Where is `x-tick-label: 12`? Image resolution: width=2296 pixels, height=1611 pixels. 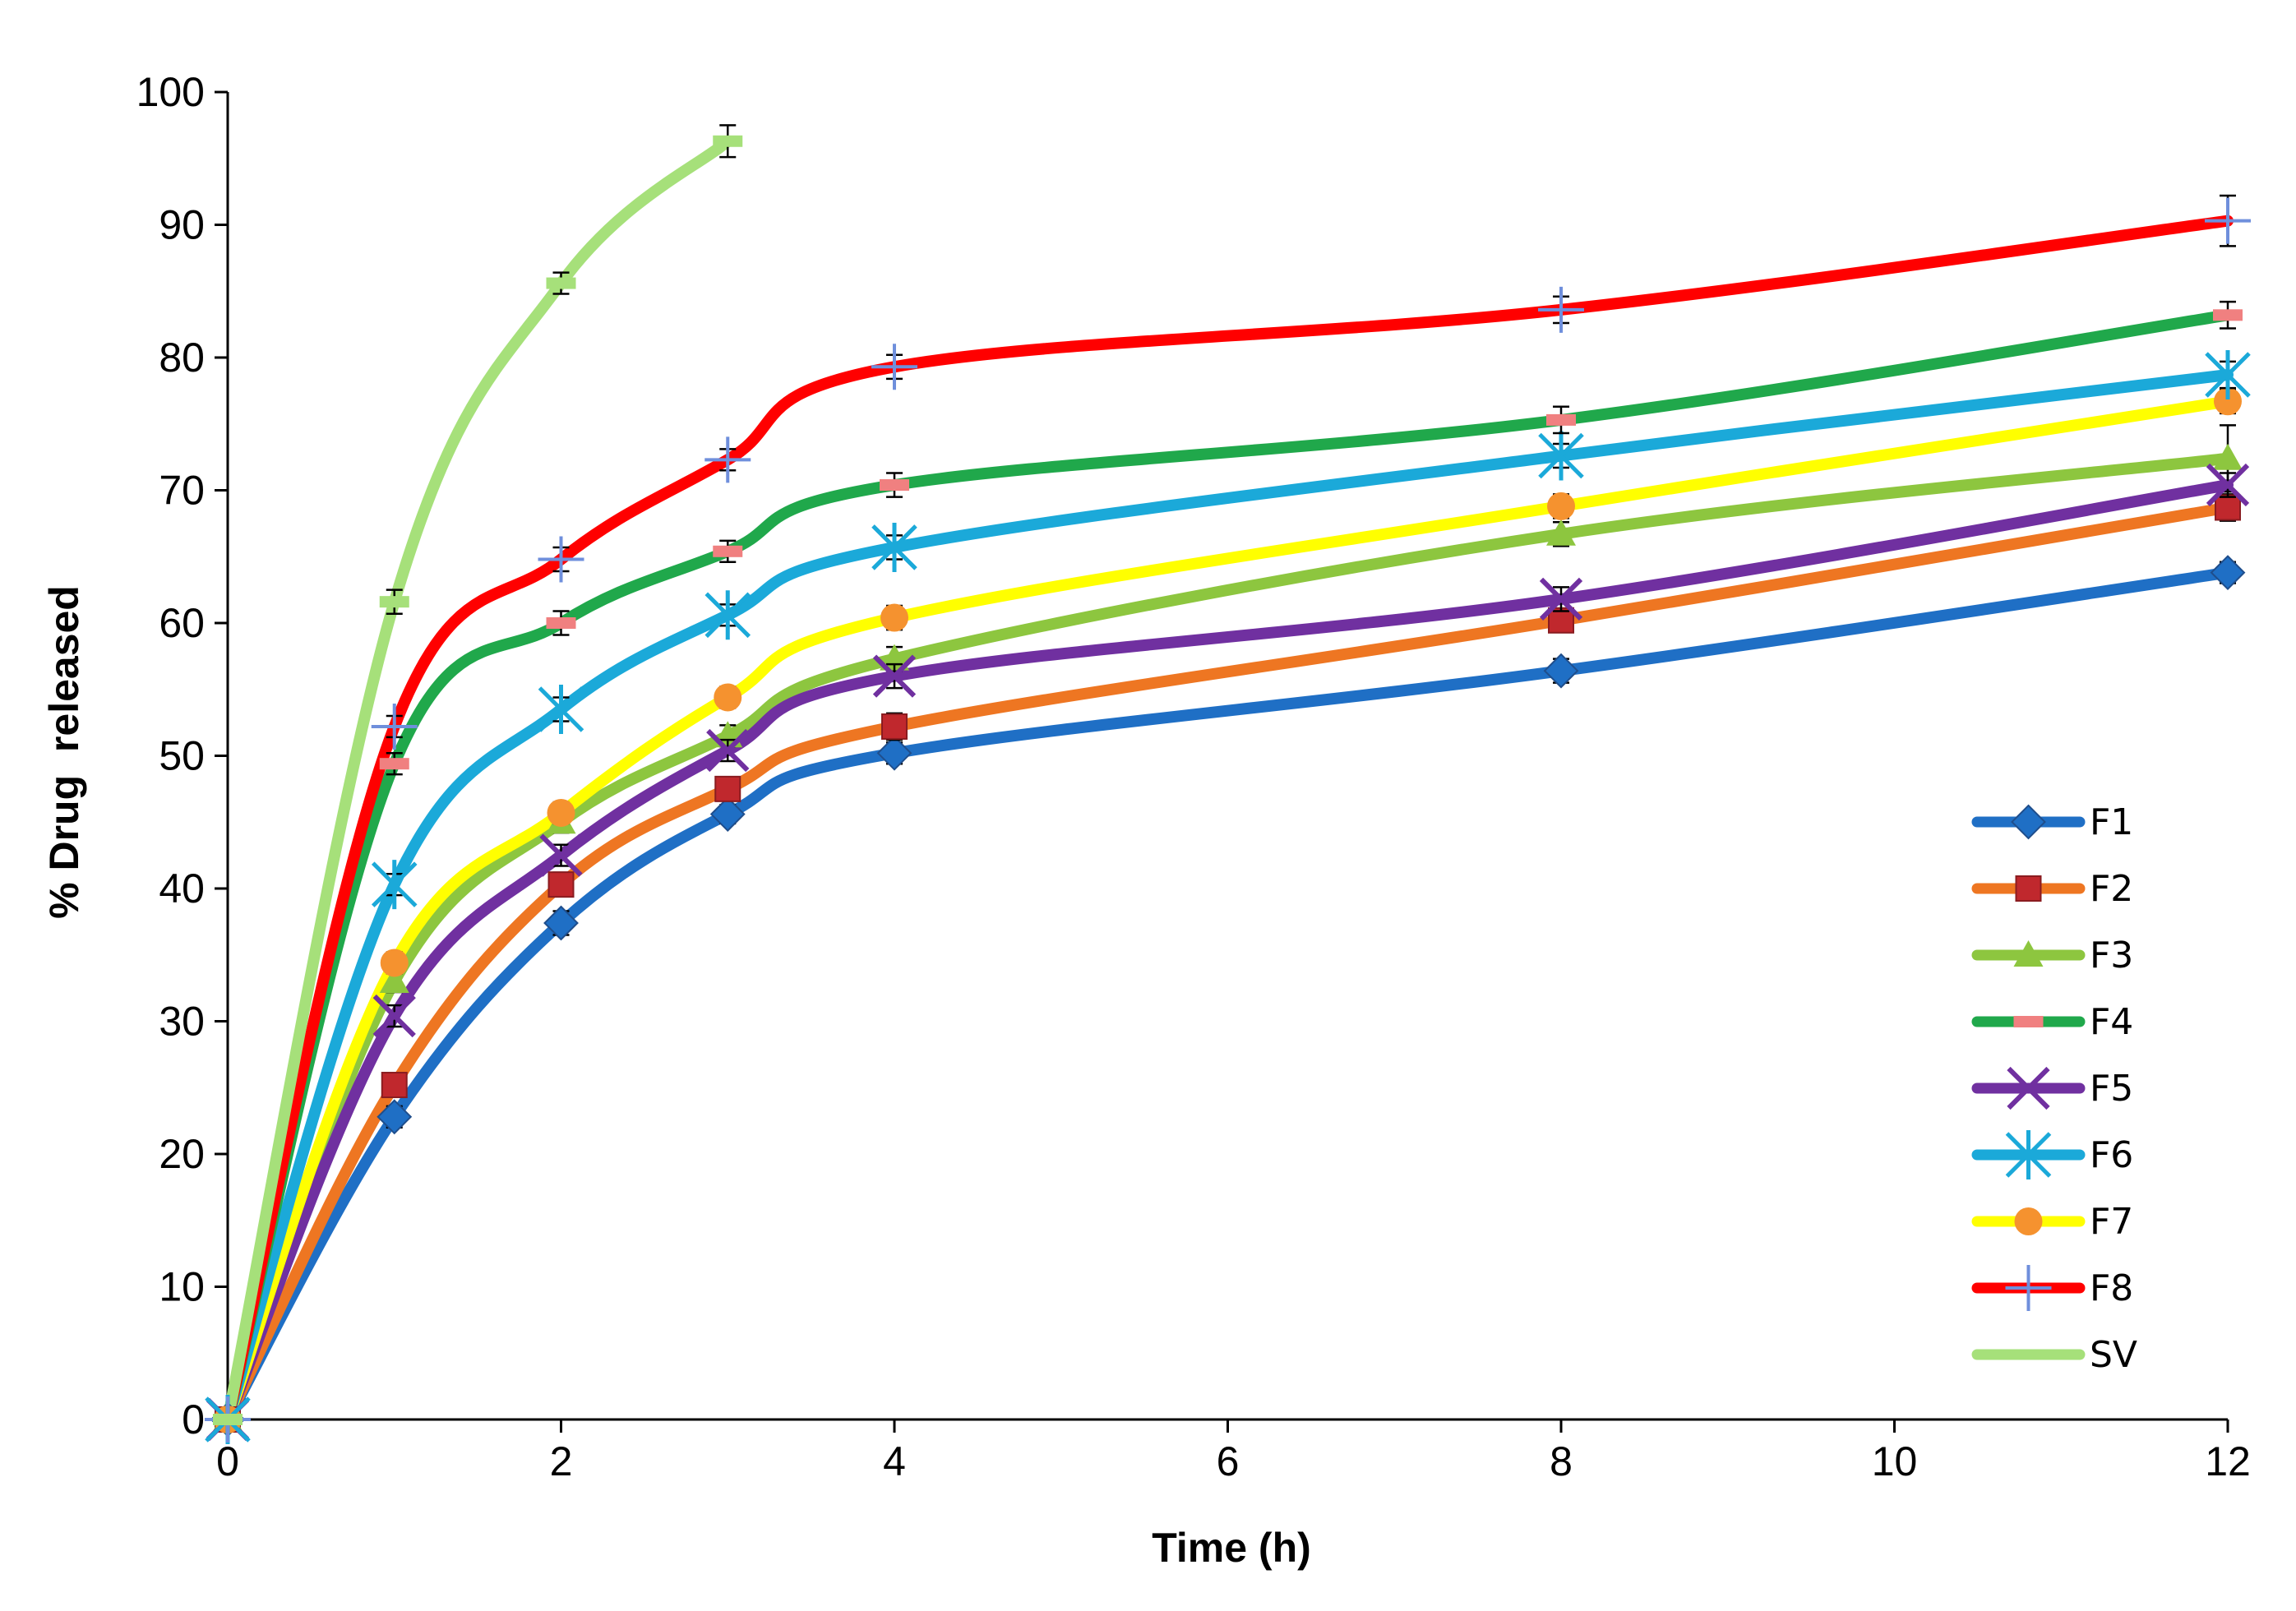 x-tick-label: 12 is located at coordinates (2228, 1461).